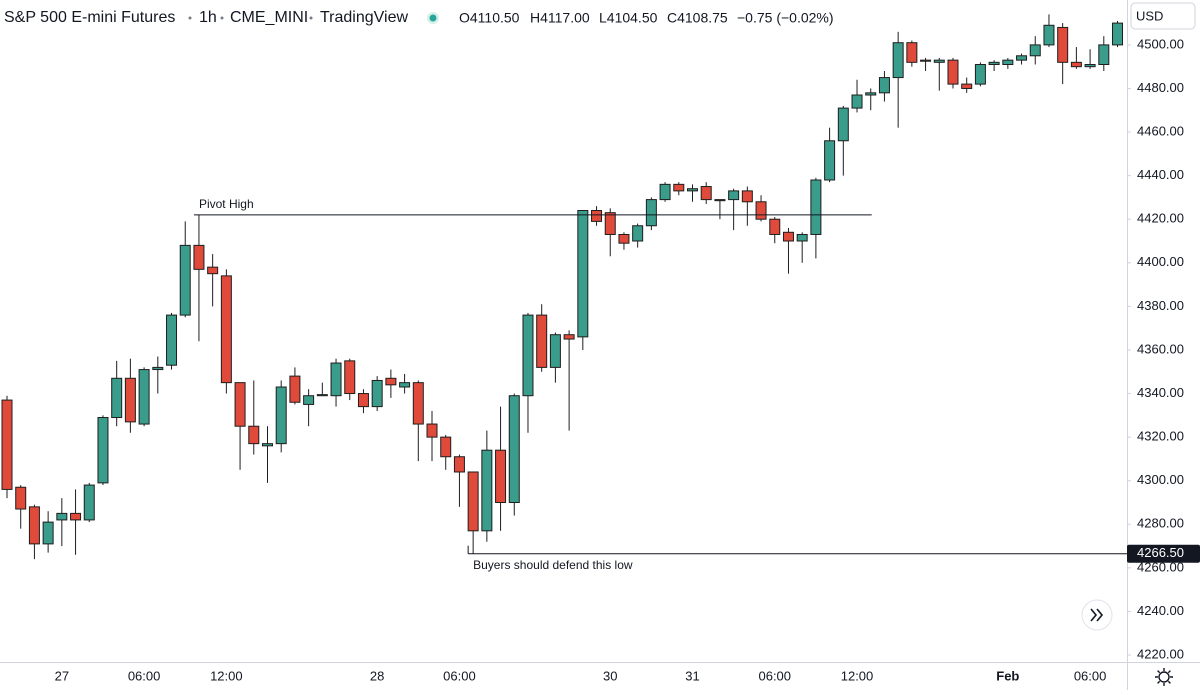 Image resolution: width=1200 pixels, height=695 pixels. I want to click on y-tick-label: 4360.00, so click(1160, 348).